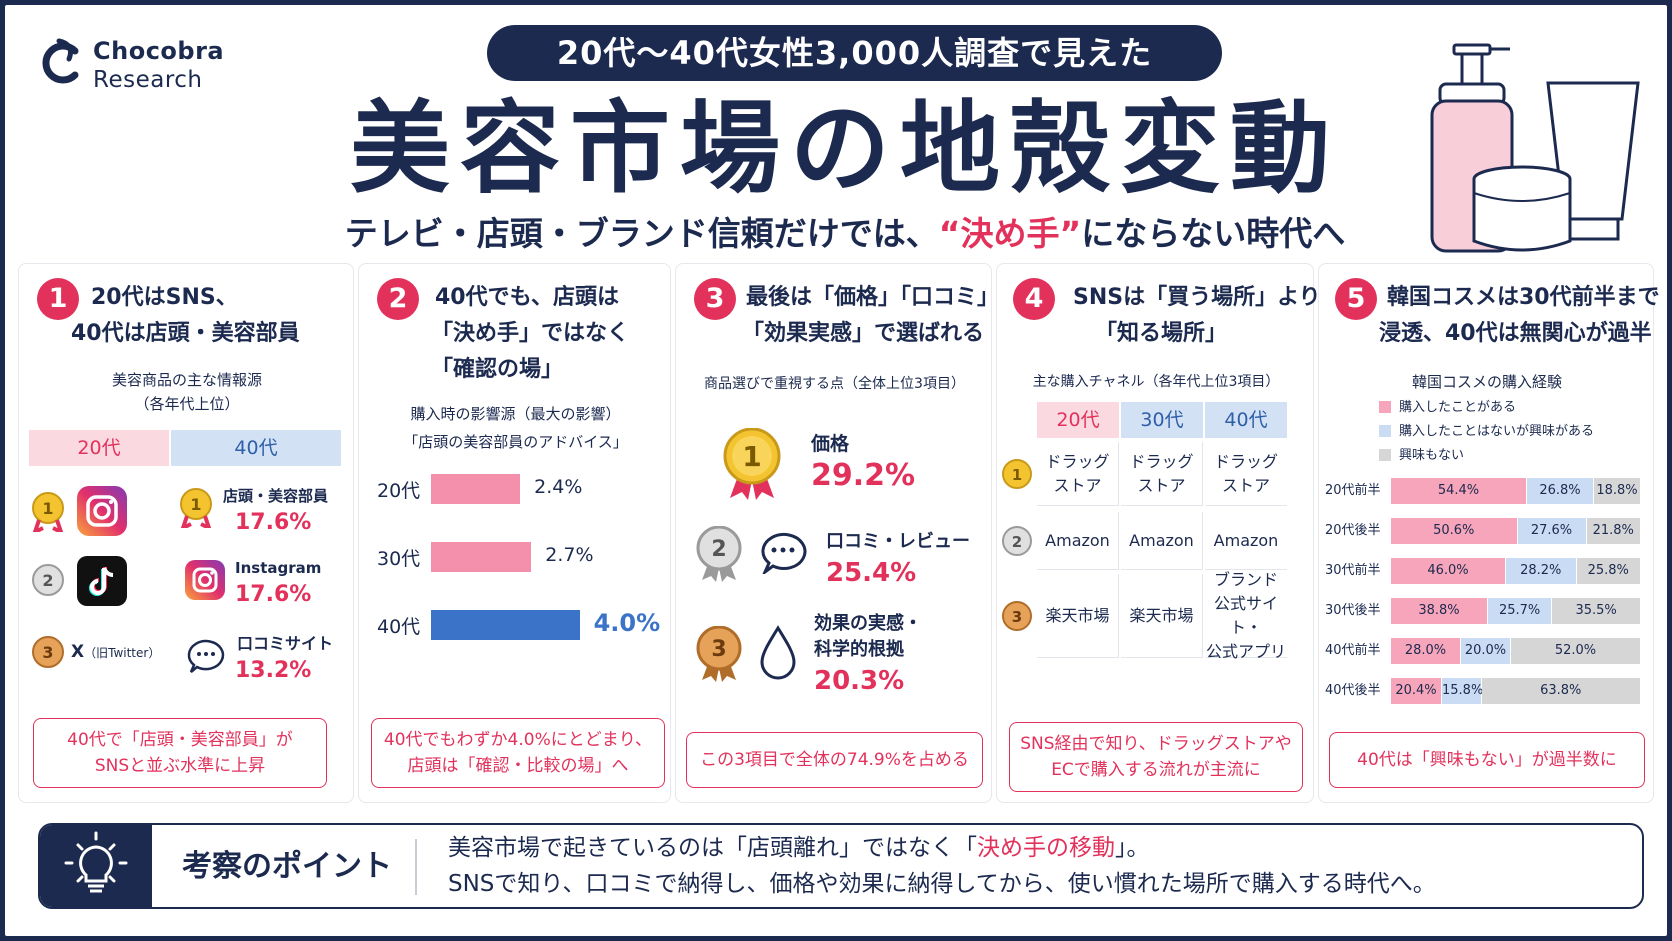  What do you see at coordinates (1515, 333) in the screenshot?
I see `panel-title-line2: 浸透、40代は無関心が過半` at bounding box center [1515, 333].